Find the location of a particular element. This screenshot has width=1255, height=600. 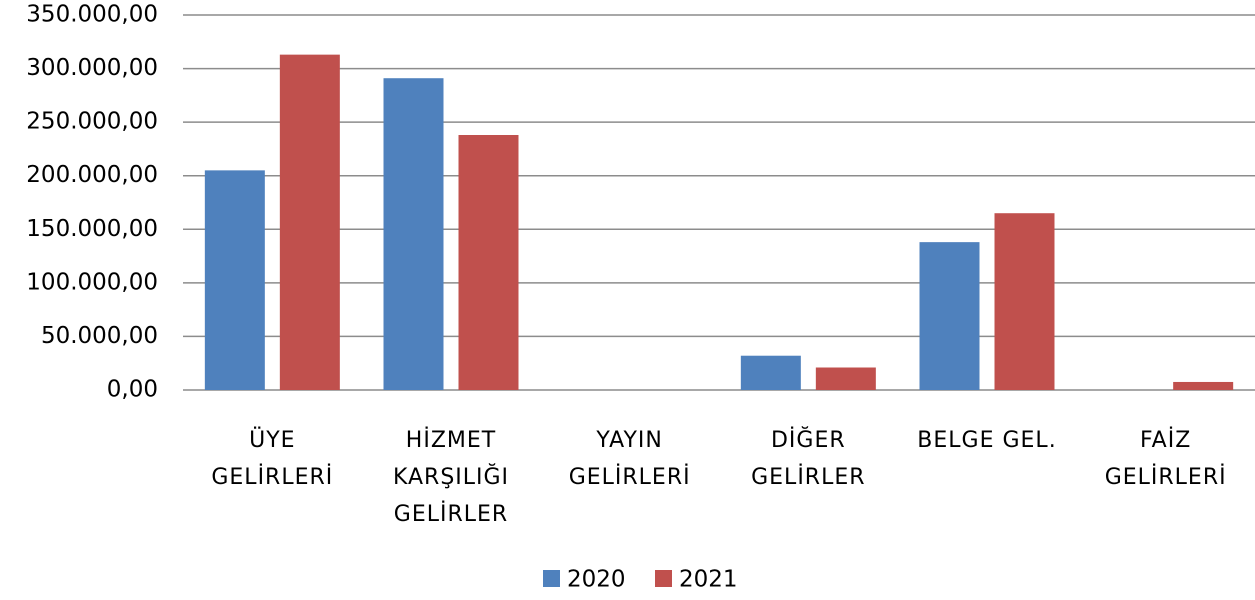

y-tick-label: 0,00 is located at coordinates (132, 390).